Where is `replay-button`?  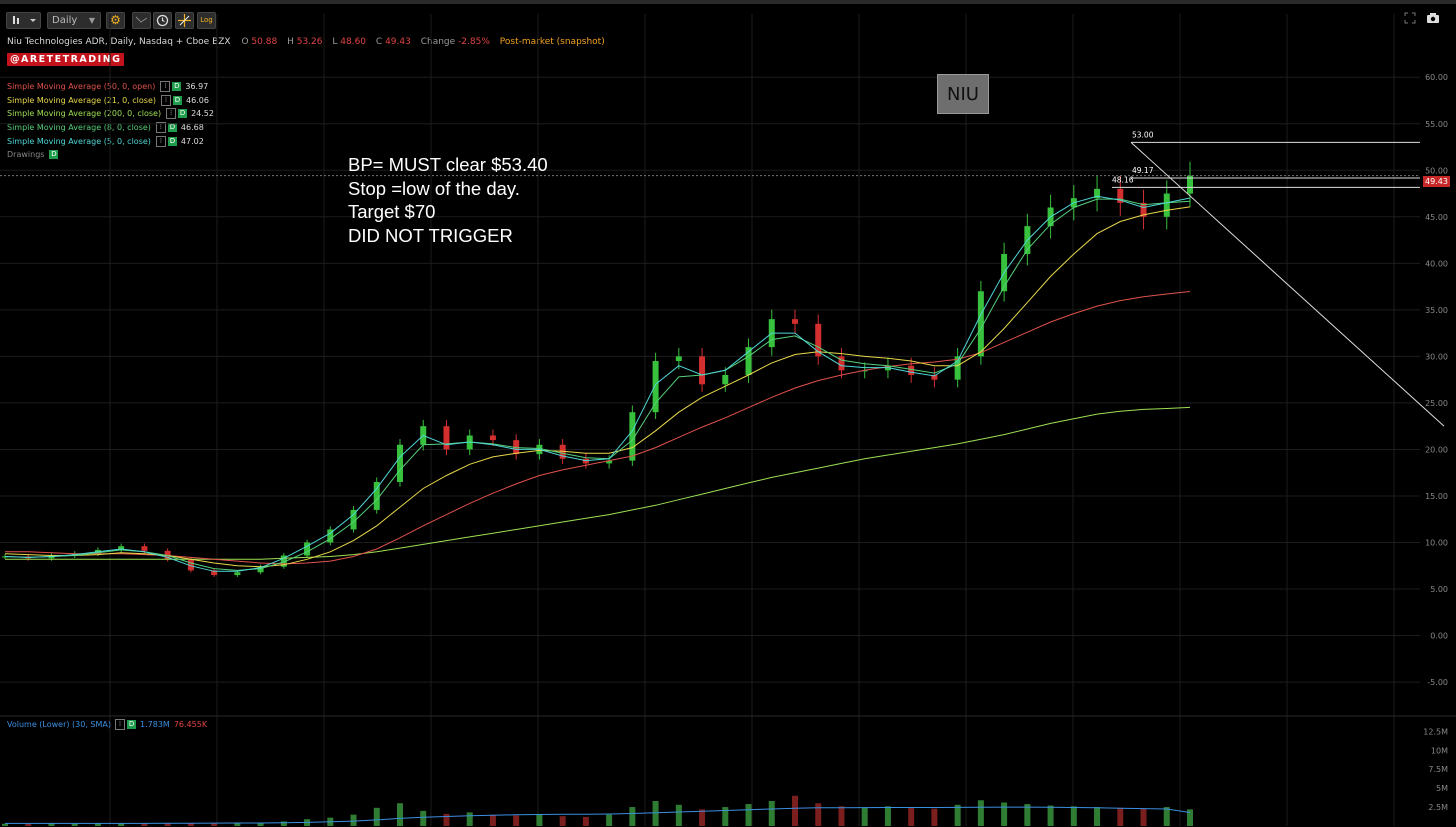 replay-button is located at coordinates (162, 20).